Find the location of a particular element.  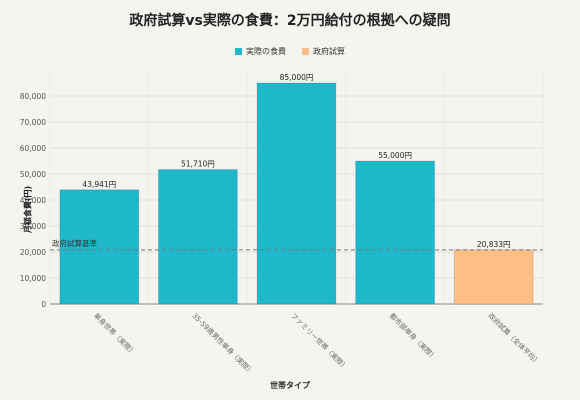

y-tick-label: 50,000 is located at coordinates (33, 174).